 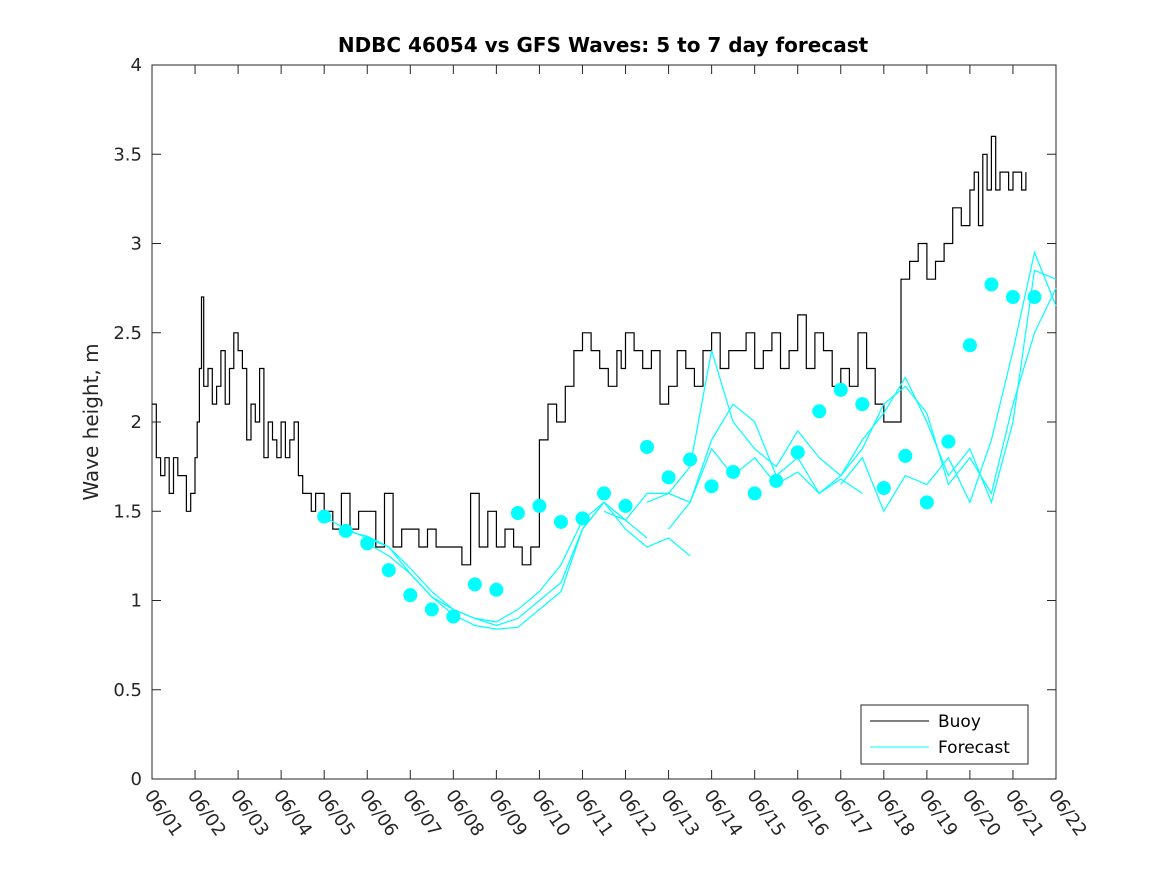 What do you see at coordinates (127, 154) in the screenshot?
I see `y-tick-label: 3.5` at bounding box center [127, 154].